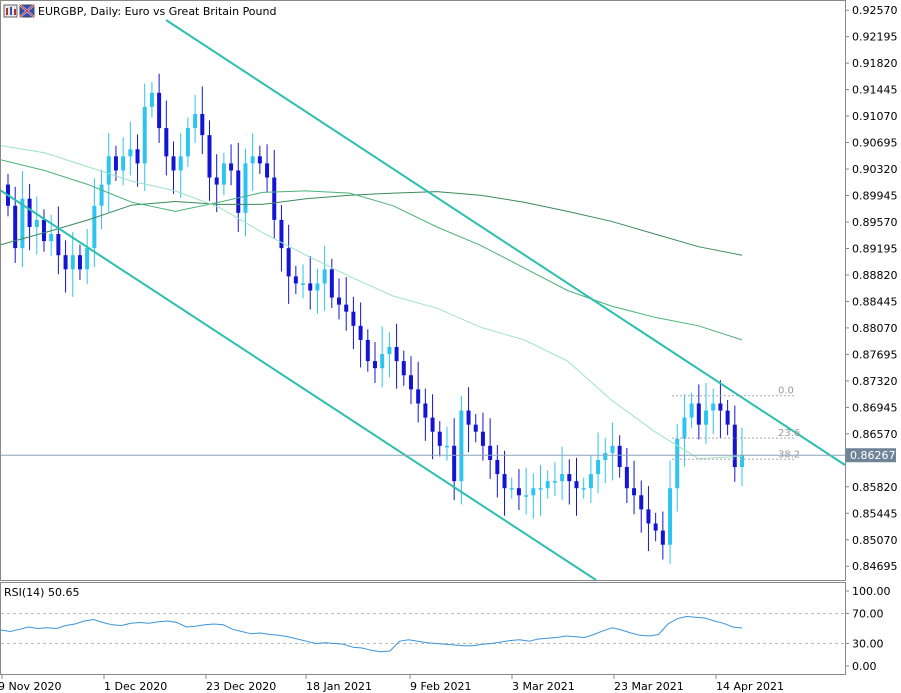 The height and width of the screenshot is (693, 901). Describe the element at coordinates (875, 434) in the screenshot. I see `y-tick-label: 0.86570` at that location.